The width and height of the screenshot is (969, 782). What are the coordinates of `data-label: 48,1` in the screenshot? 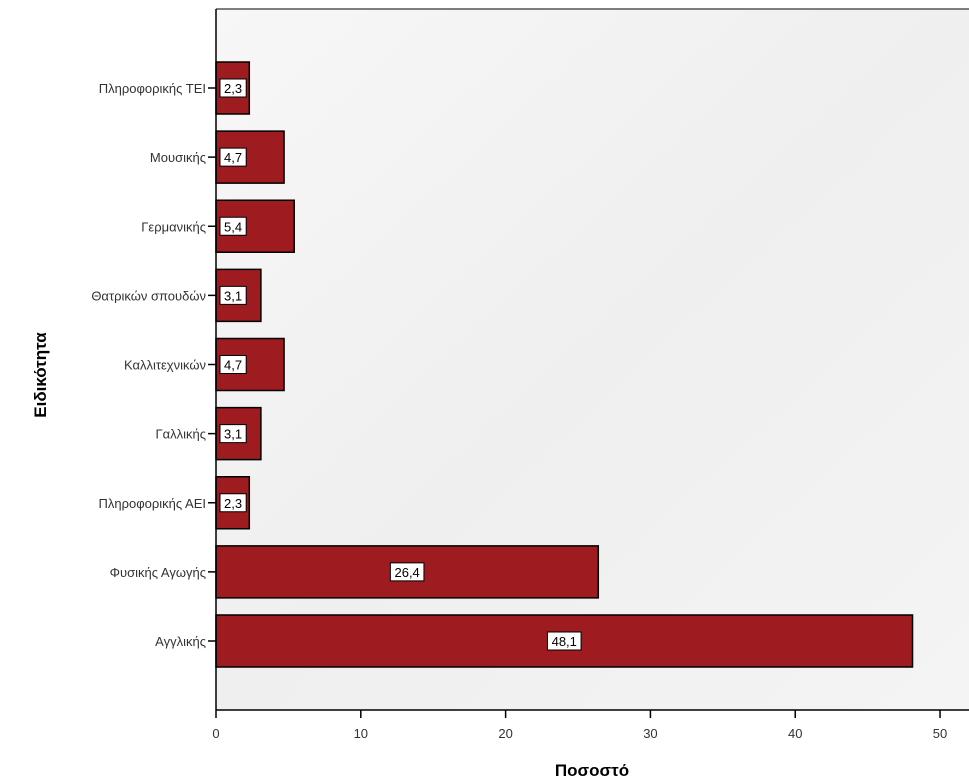 It's located at (564, 641).